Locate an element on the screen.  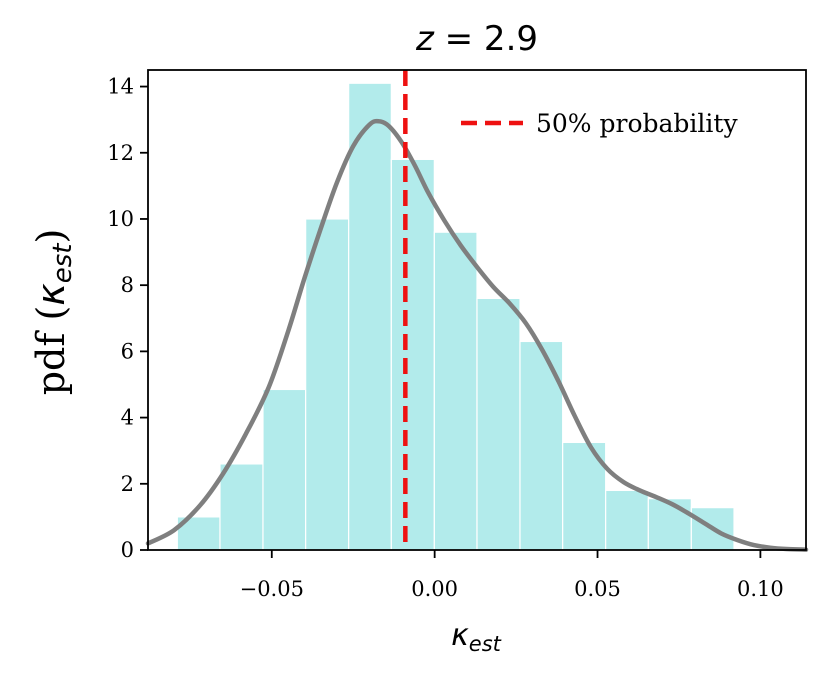
y-tick-label: 6 is located at coordinates (127, 351).